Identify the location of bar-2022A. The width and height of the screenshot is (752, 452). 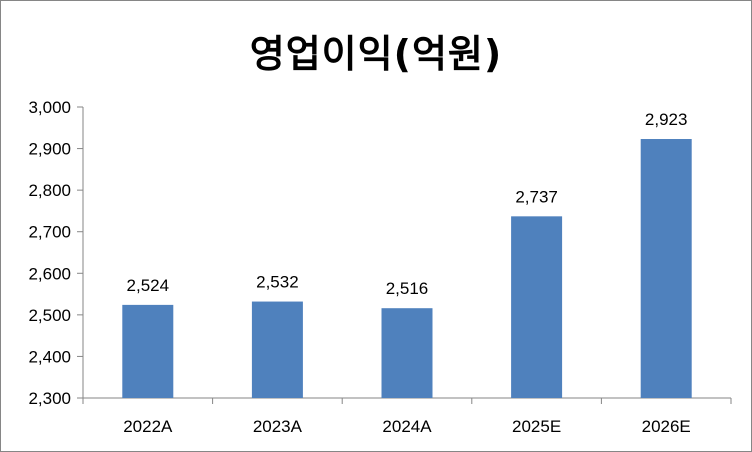
(148, 351).